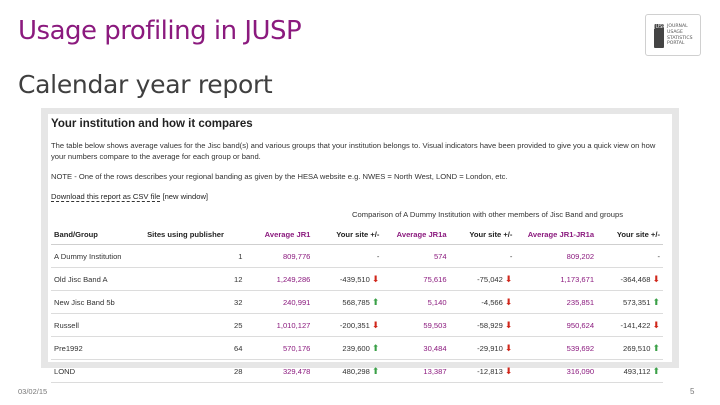 This screenshot has height=405, width=720. What do you see at coordinates (490, 279) in the screenshot?
I see `cell-diff-jr1a-value: -75,042` at bounding box center [490, 279].